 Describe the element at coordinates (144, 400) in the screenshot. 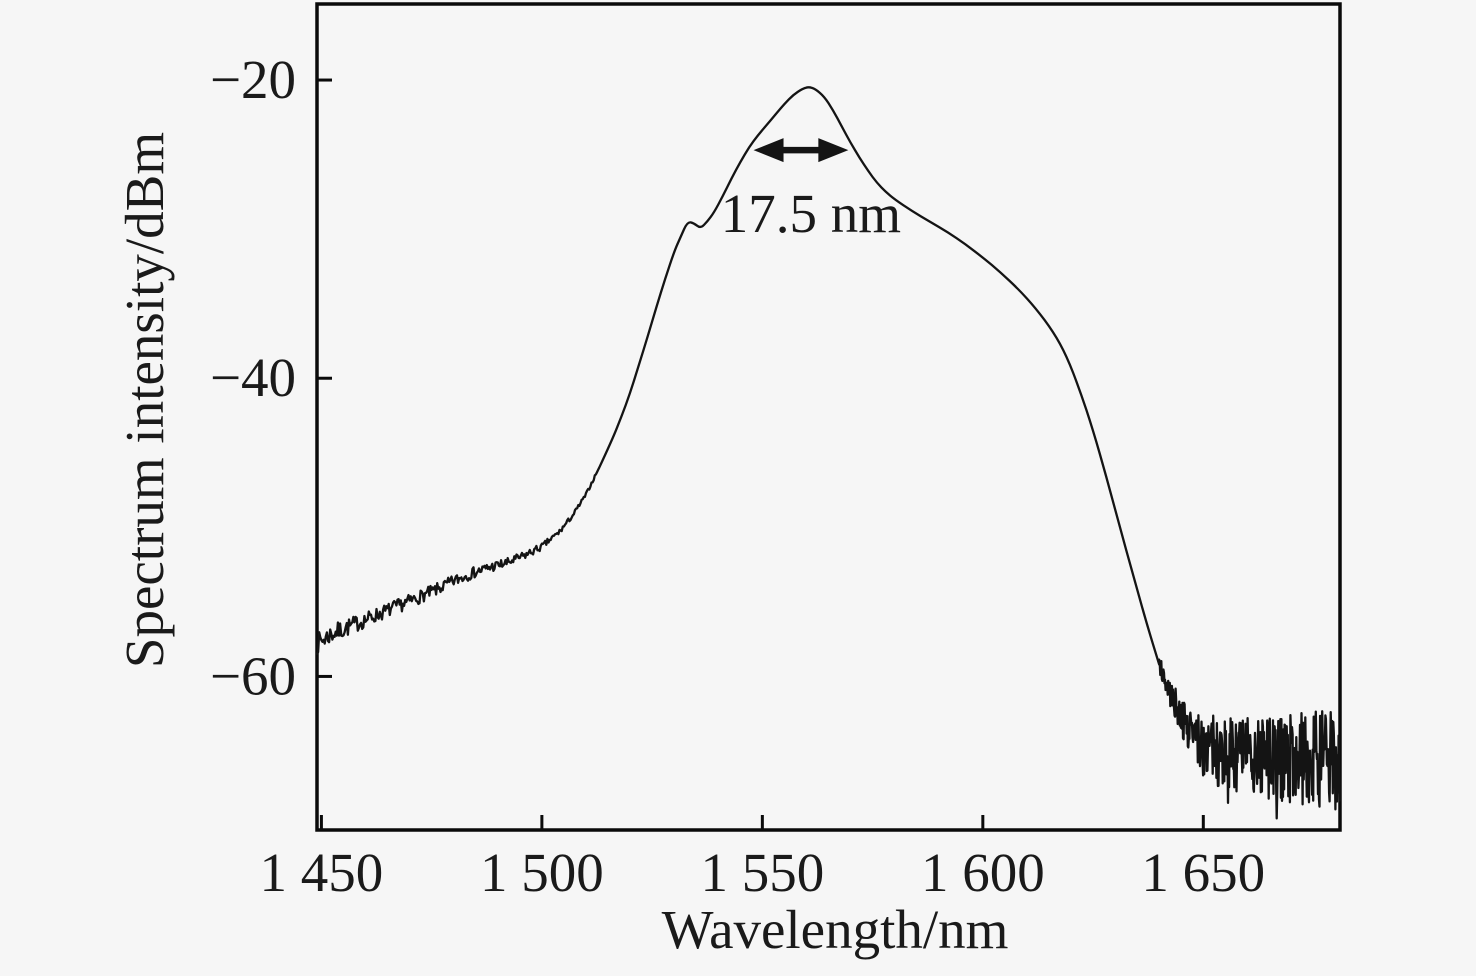

I see `y-axis-label: Spectrum intensity/dBm` at that location.